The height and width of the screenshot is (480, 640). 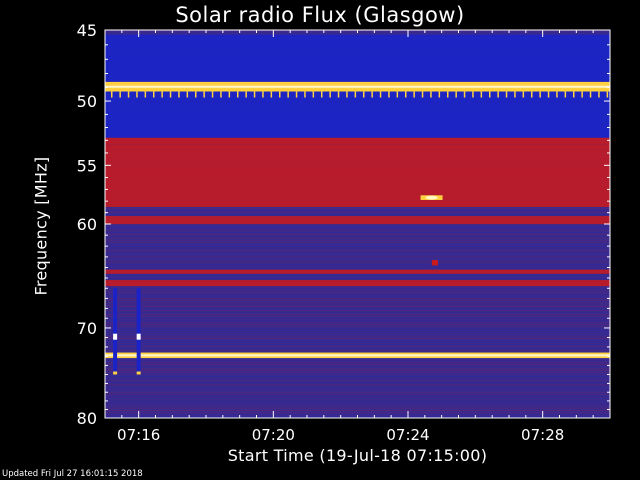 I want to click on y-tick-label: 45, so click(x=87, y=30).